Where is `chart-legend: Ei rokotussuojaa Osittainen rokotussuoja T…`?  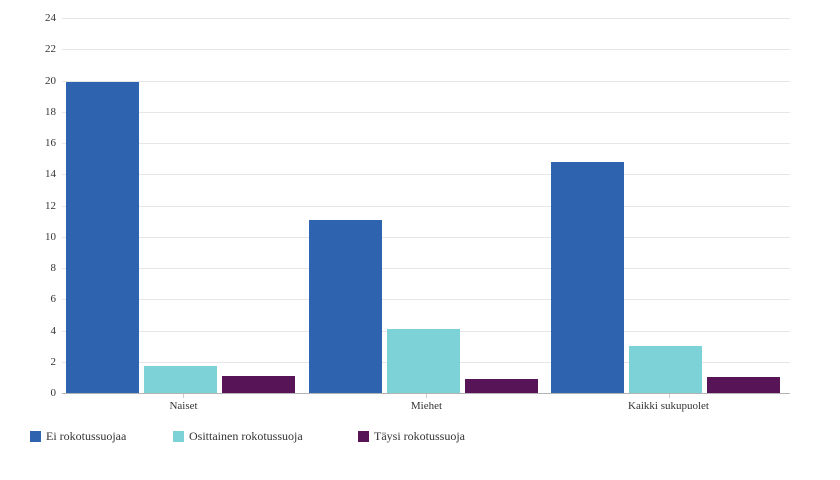 chart-legend: Ei rokotussuojaa Osittainen rokotussuoja T… is located at coordinates (420, 438).